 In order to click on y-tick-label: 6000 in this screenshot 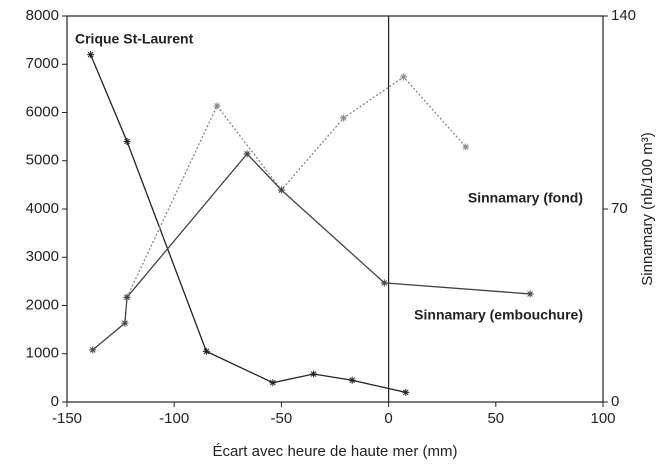, I will do `click(42, 111)`.